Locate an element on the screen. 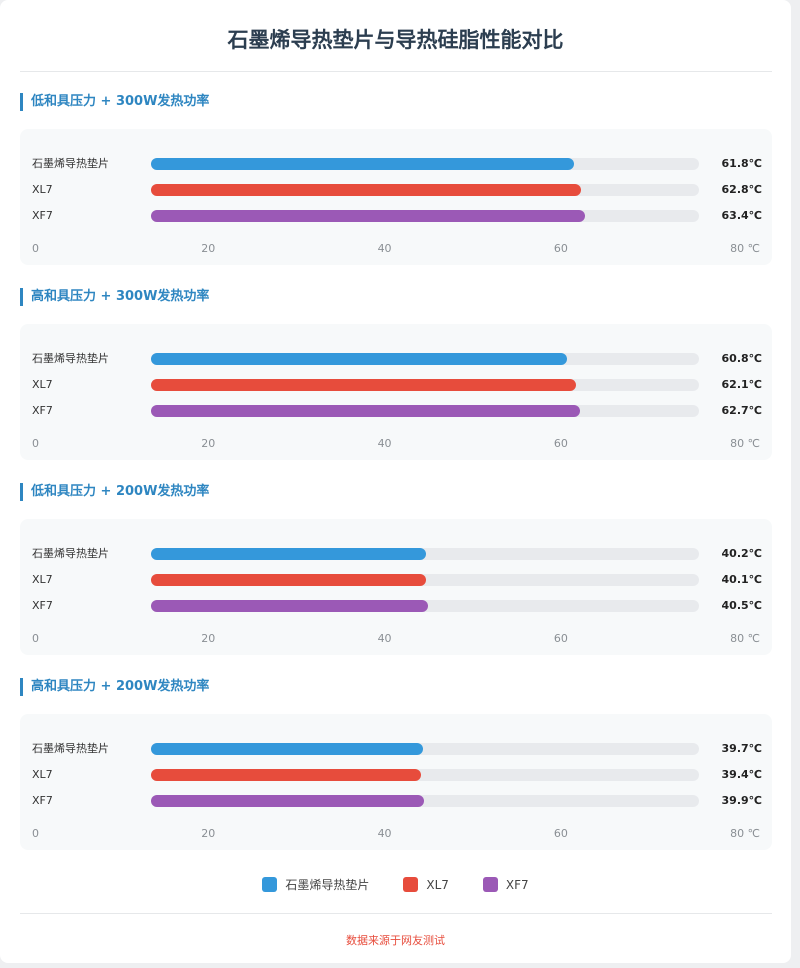 This screenshot has width=800, height=968. bar-row: XF7 39.9℃ is located at coordinates (397, 801).